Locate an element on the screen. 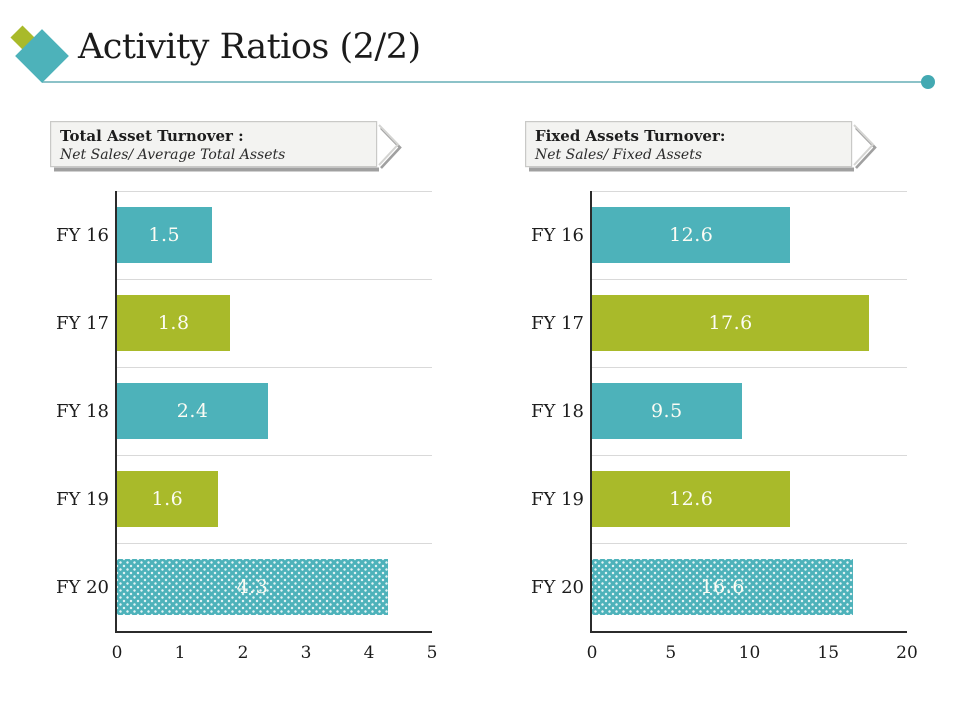 The height and width of the screenshot is (720, 960). bar: 4.3 is located at coordinates (252, 587).